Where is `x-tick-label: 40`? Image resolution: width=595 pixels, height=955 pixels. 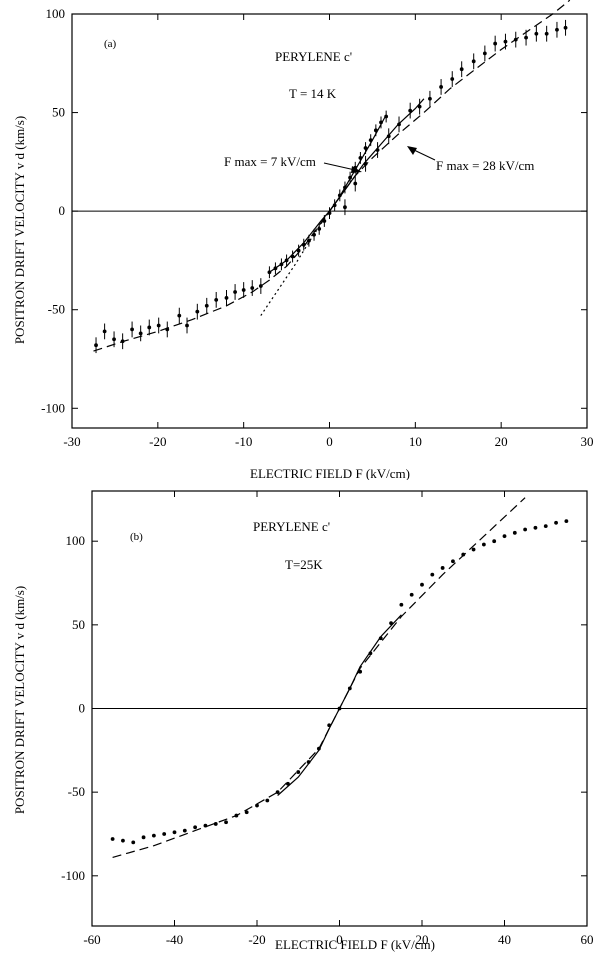
x-tick-label: 40 is located at coordinates (504, 939).